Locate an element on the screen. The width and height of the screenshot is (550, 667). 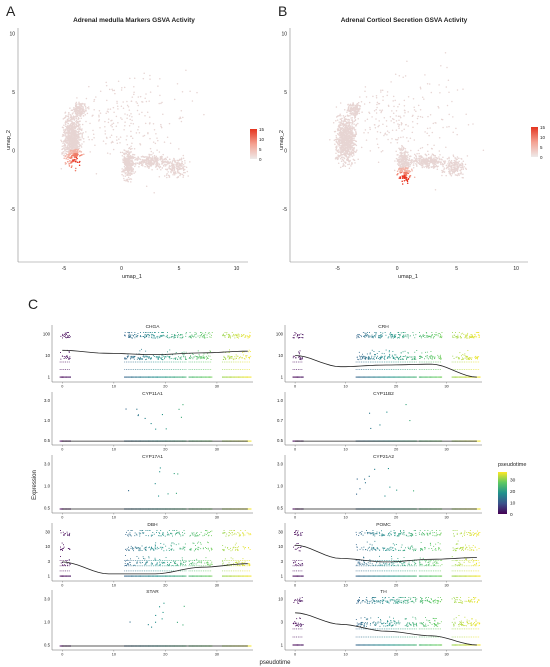
umap-y-tick-label: 0 is located at coordinates (13, 152).